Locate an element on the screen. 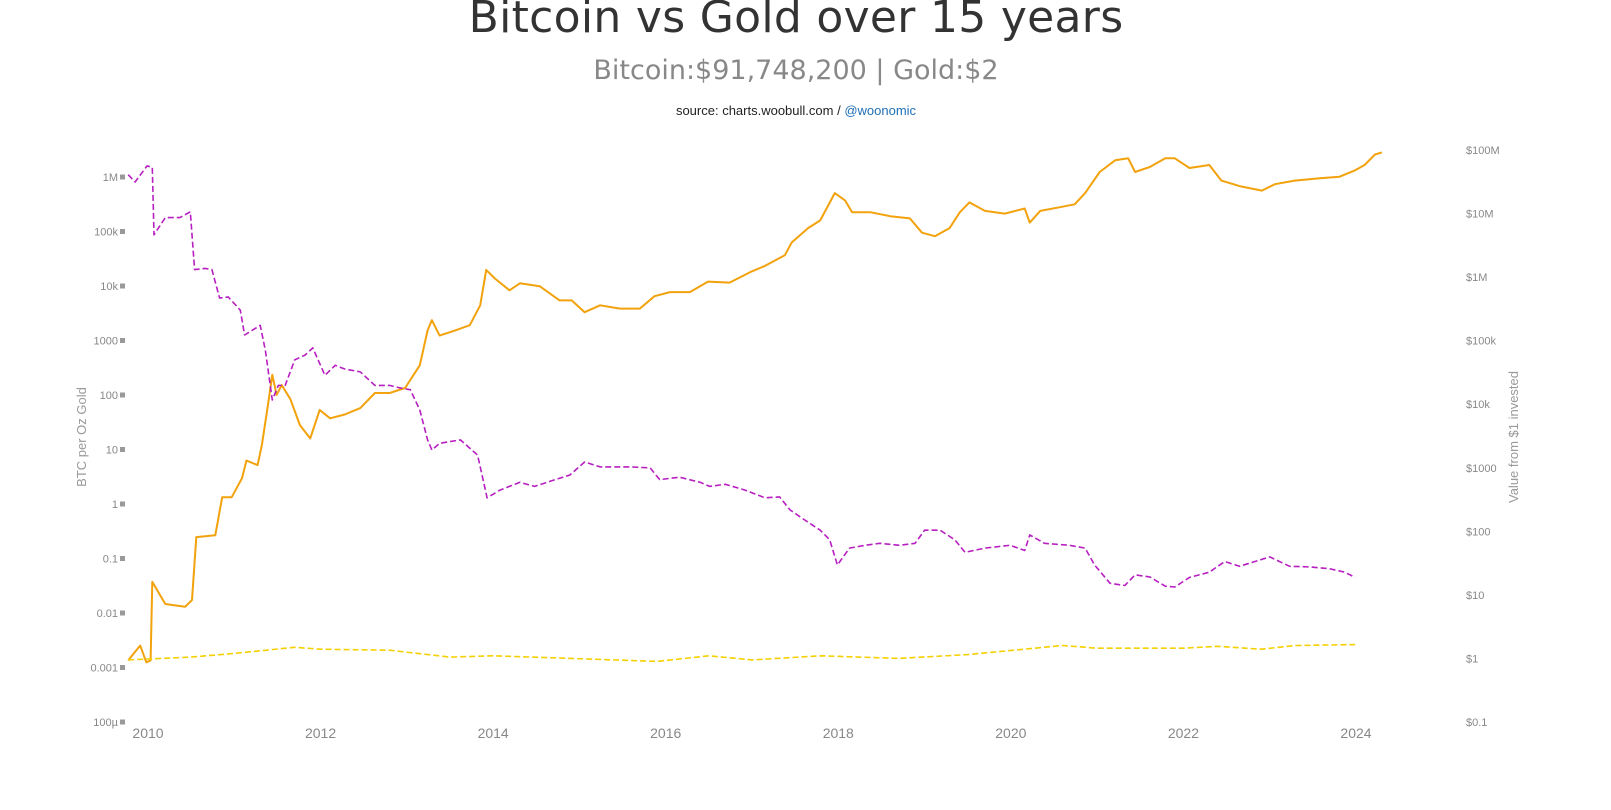 This screenshot has height=810, width=1611. left-tick-label: 100µ is located at coordinates (105, 723).